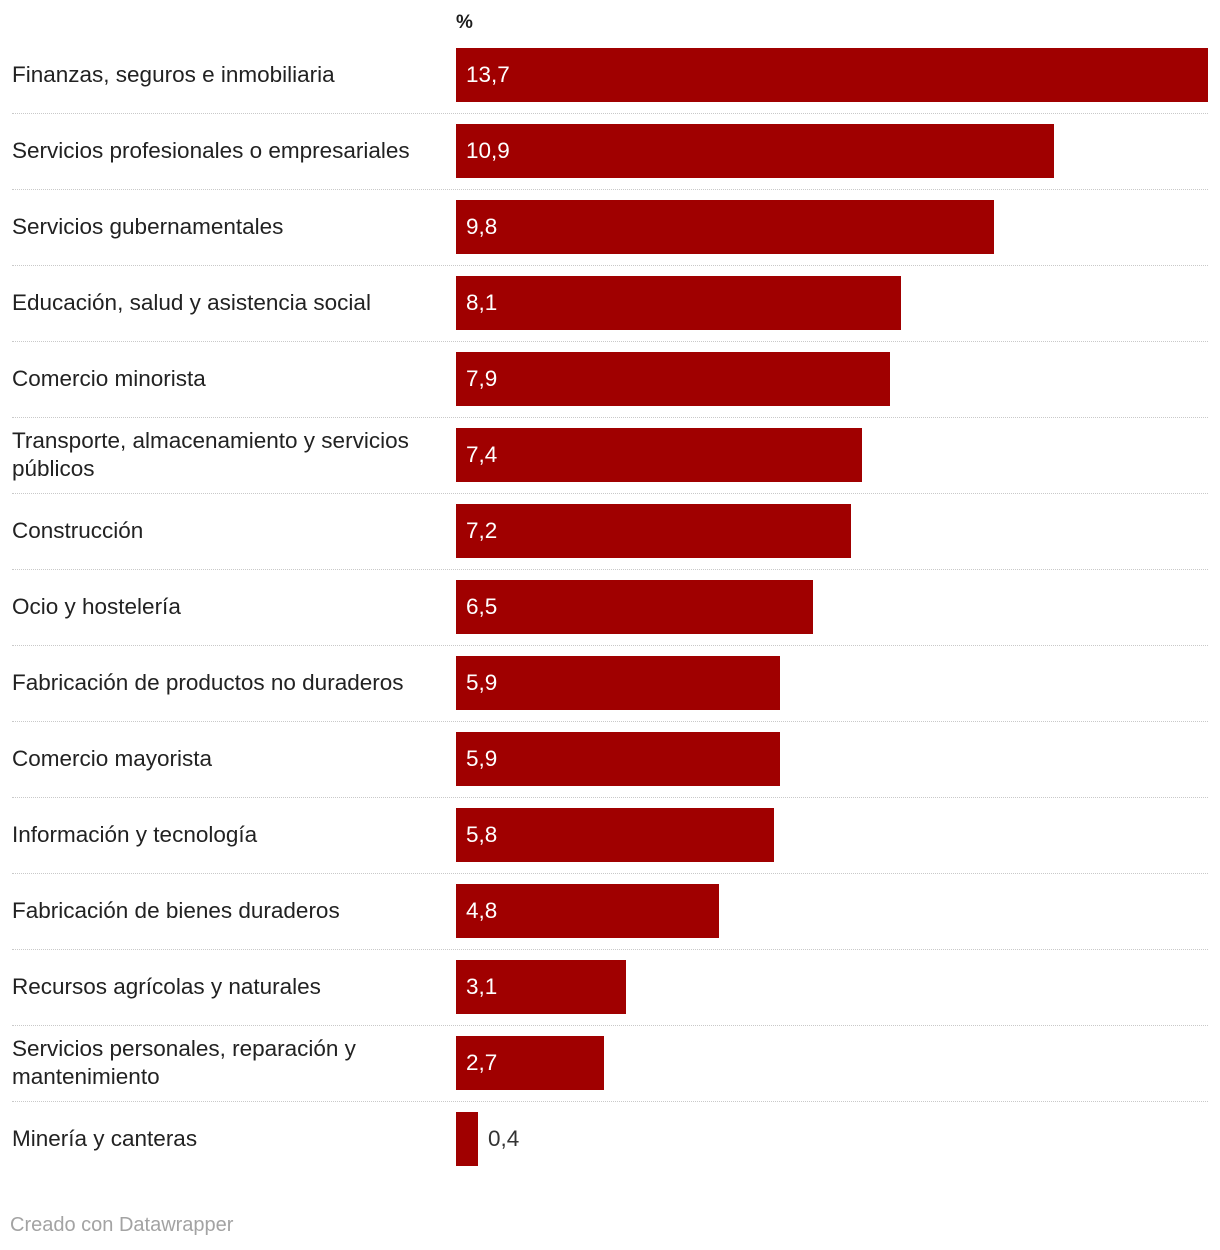  Describe the element at coordinates (173, 74) in the screenshot. I see `category-label: Finanzas, seguros e inmobiliaria` at that location.